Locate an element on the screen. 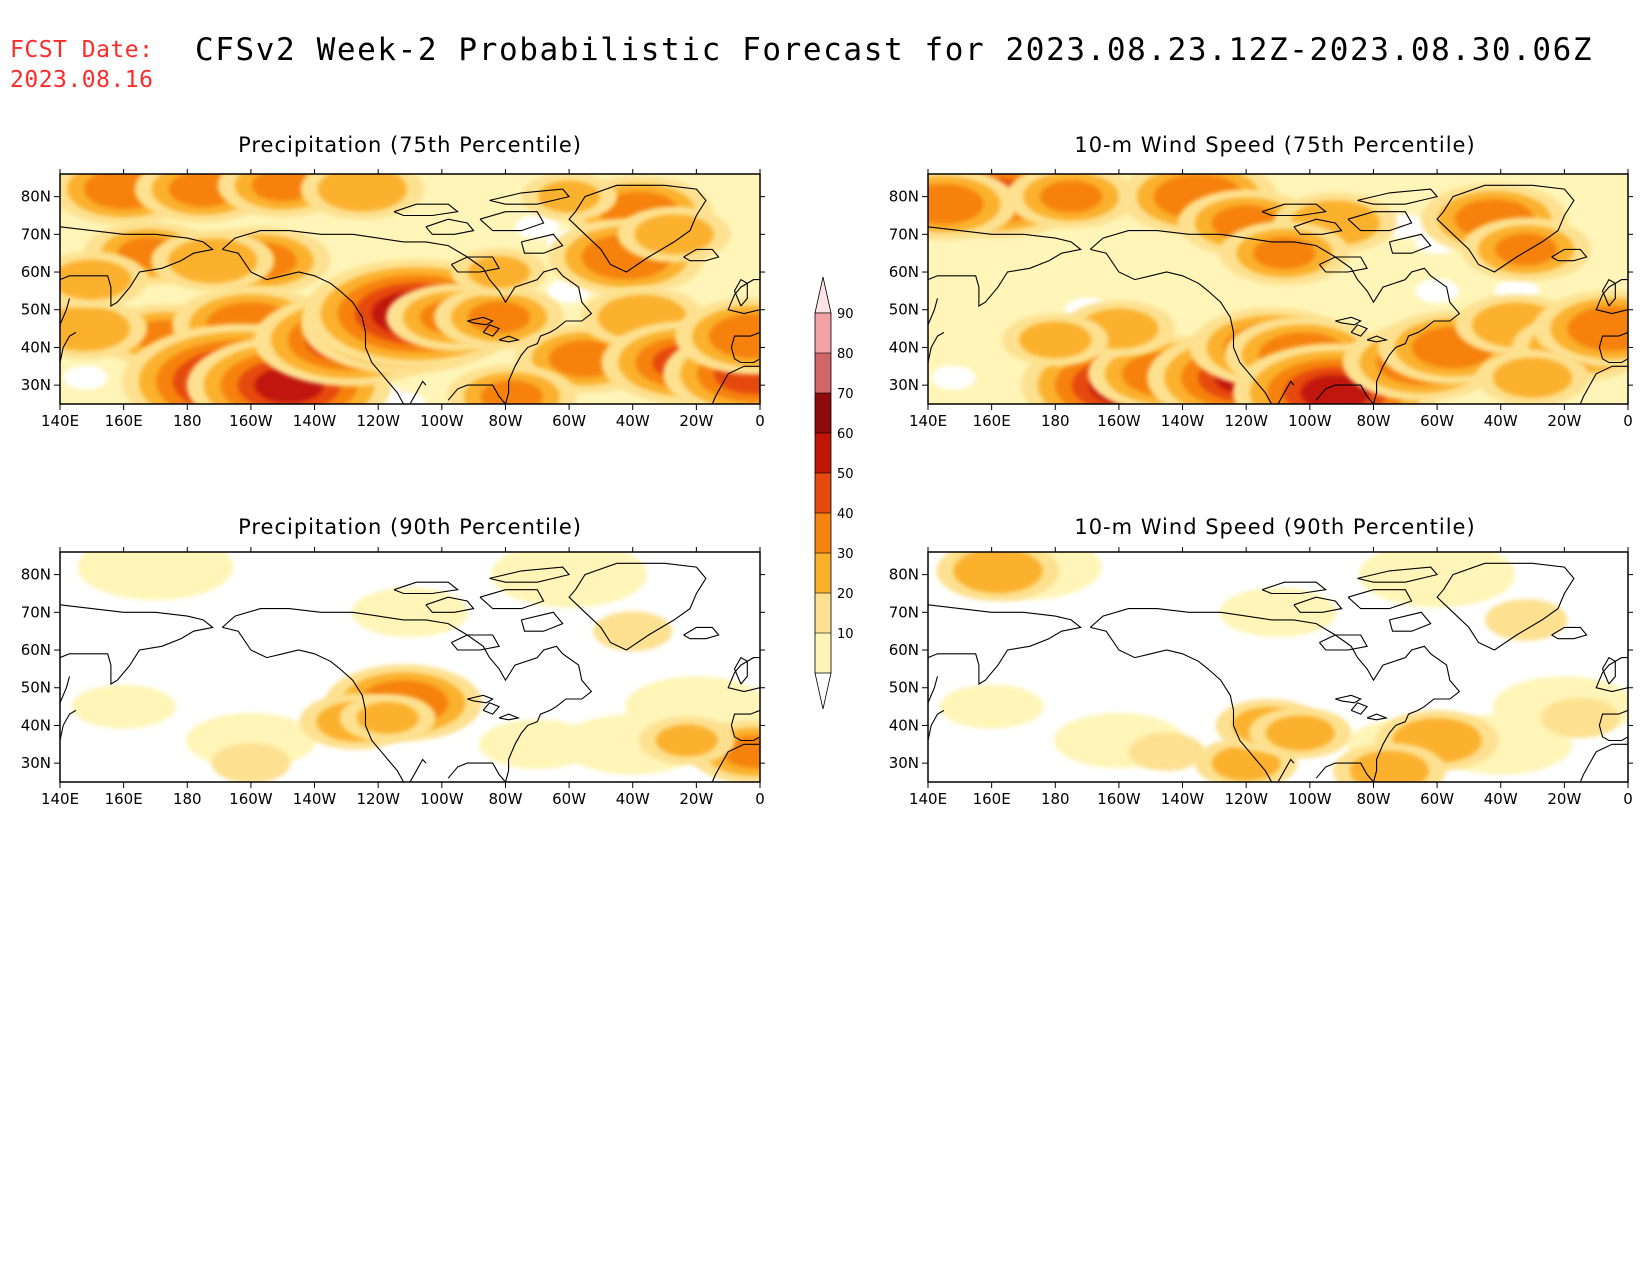  lon-tick-label: 160W is located at coordinates (251, 421).